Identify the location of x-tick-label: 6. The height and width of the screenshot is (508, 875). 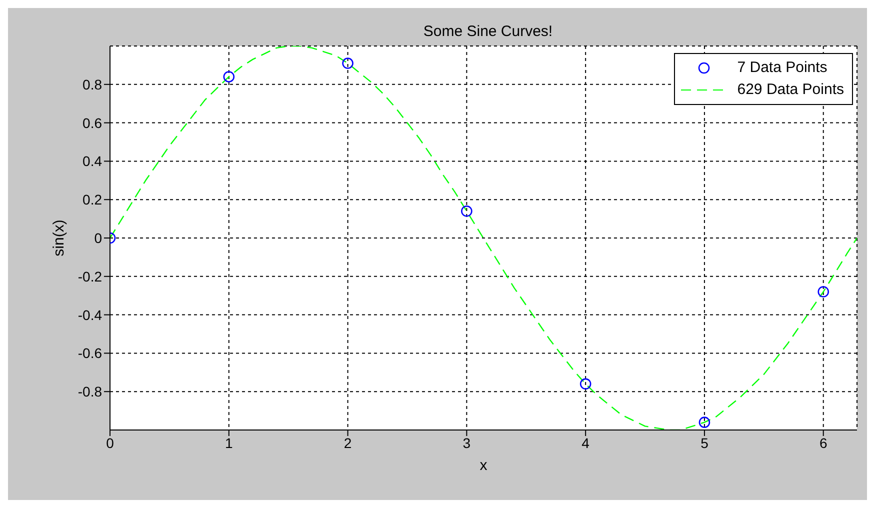
(823, 442).